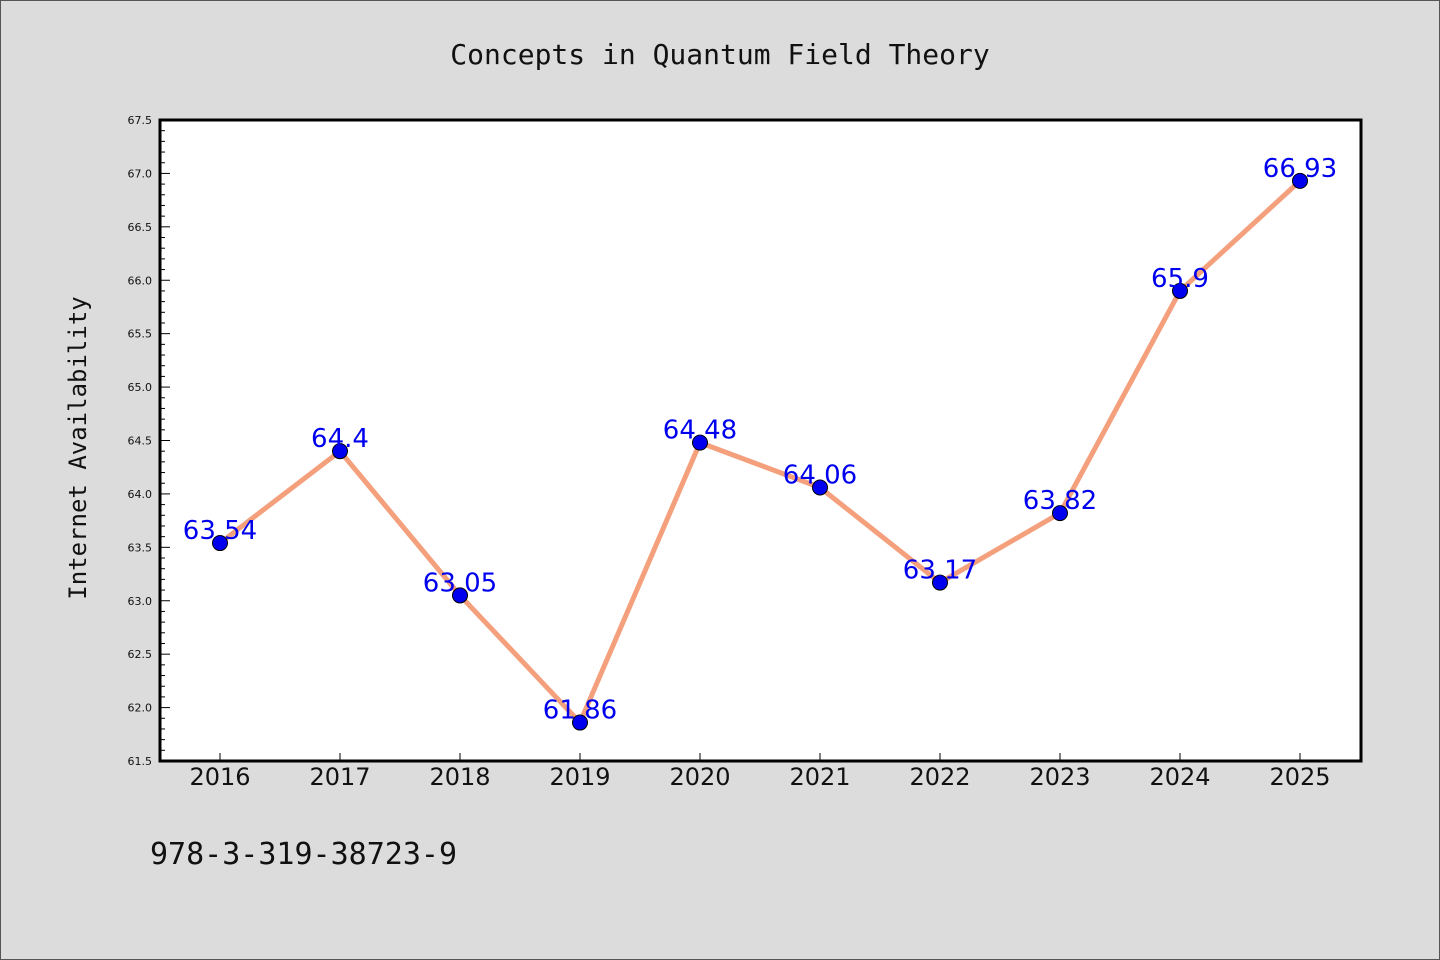  Describe the element at coordinates (700, 431) in the screenshot. I see `data-label: 64.48` at that location.